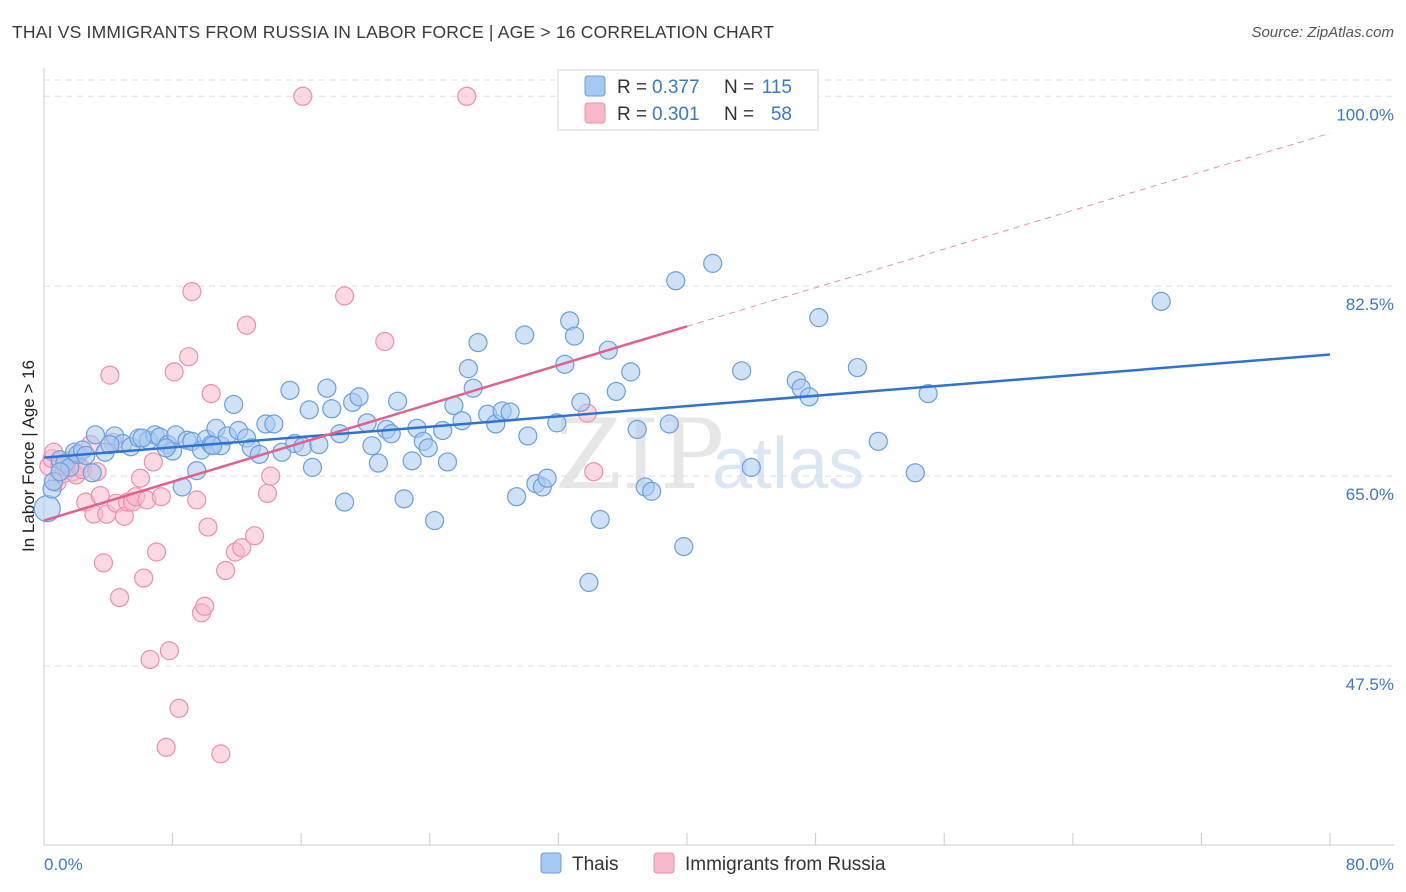 The image size is (1406, 892). Describe the element at coordinates (632, 114) in the screenshot. I see `legend-r-label-russia: R =` at that location.